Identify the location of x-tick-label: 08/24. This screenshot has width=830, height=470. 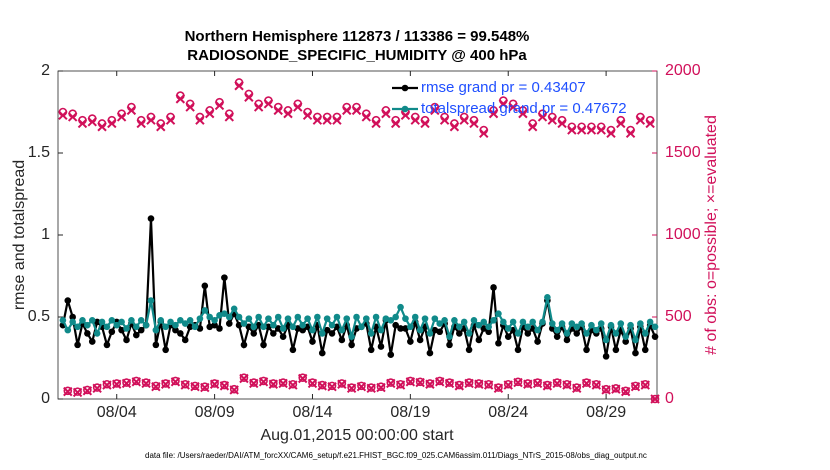
(508, 412).